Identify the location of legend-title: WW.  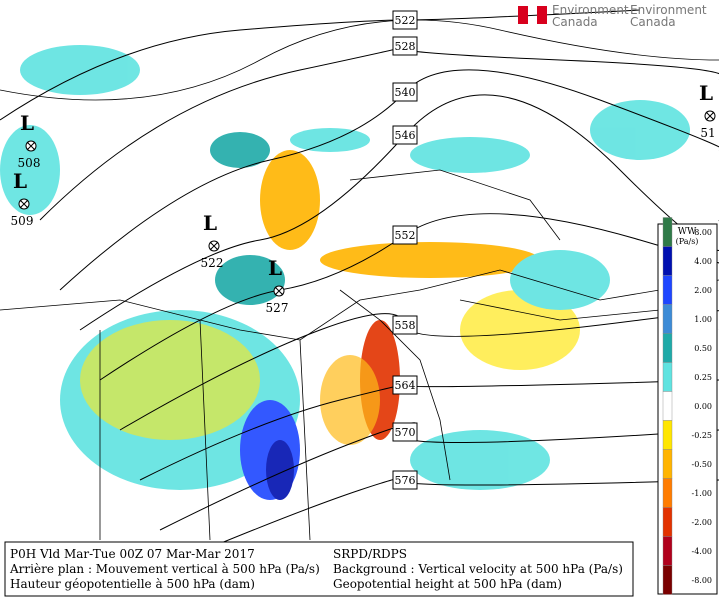
(687, 232).